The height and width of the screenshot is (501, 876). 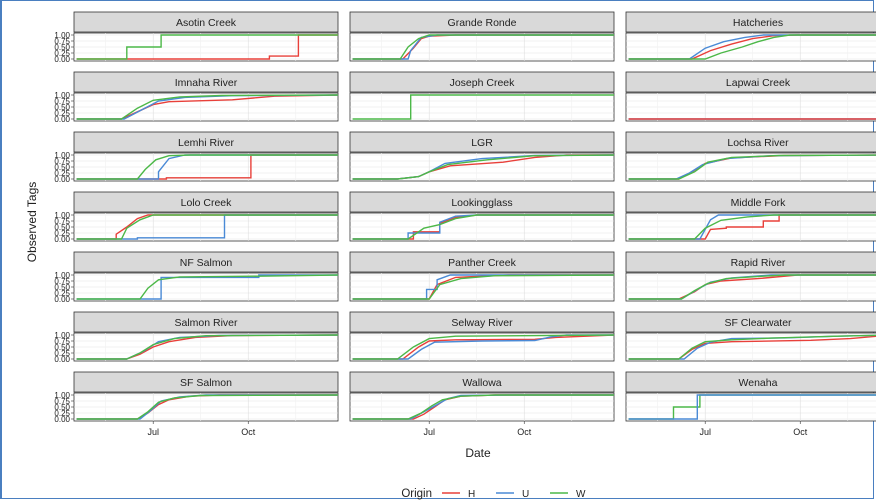 I want to click on facet-title: Panther Creek, so click(x=482, y=263).